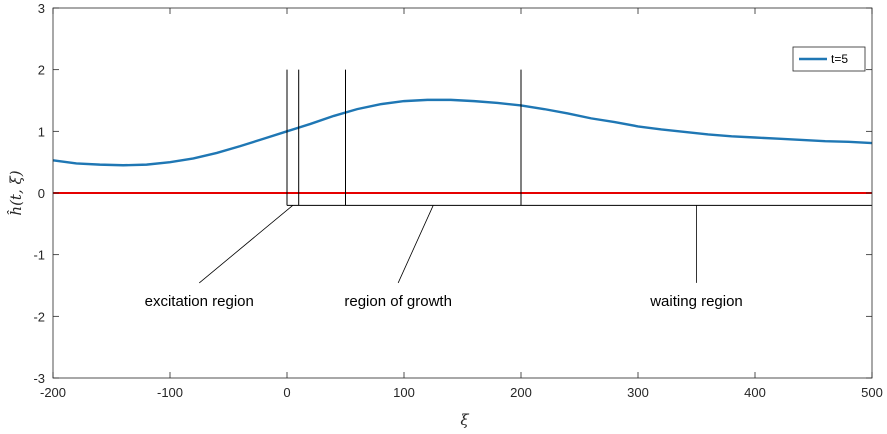 The image size is (887, 434). I want to click on y-tick-label: -2, so click(39, 316).